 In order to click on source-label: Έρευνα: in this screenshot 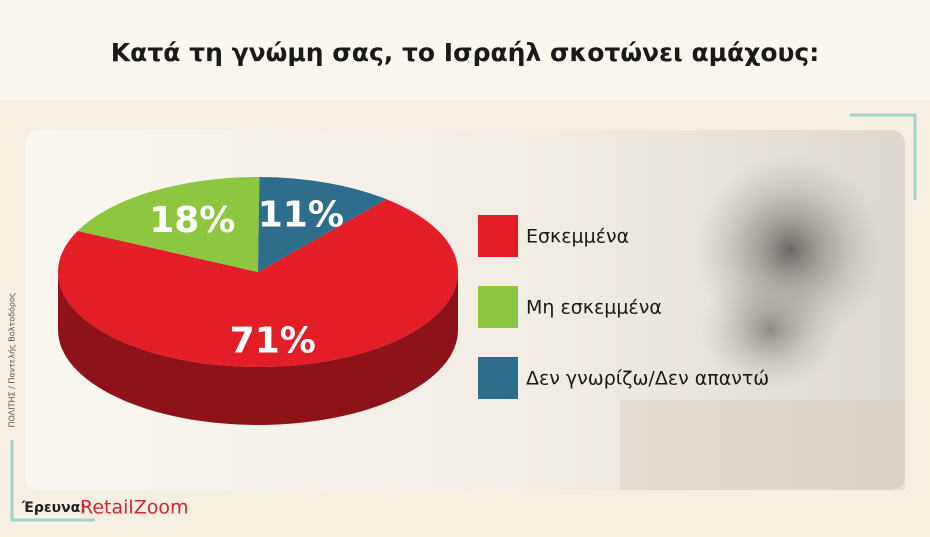, I will do `click(53, 508)`.